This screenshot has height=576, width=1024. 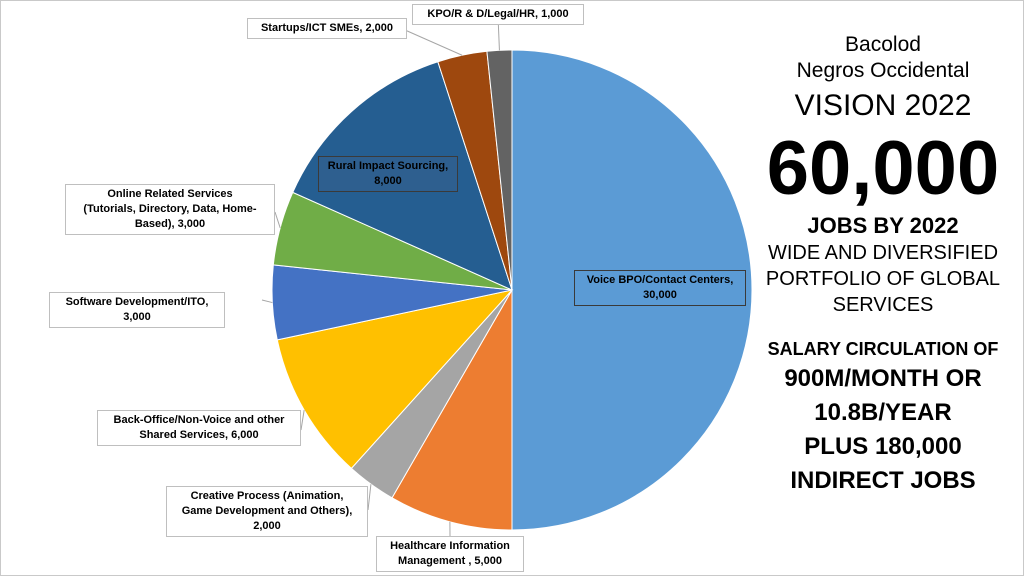 What do you see at coordinates (883, 105) in the screenshot?
I see `vision-title: VISION 2022` at bounding box center [883, 105].